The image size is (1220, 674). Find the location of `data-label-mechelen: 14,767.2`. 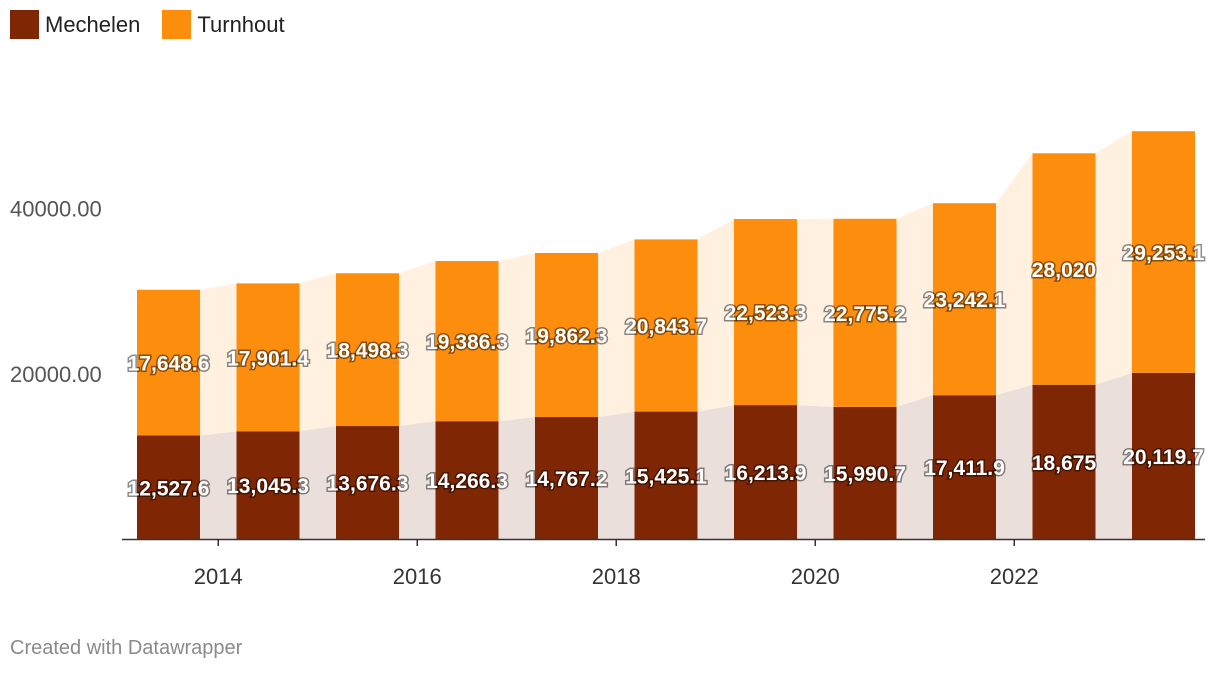

data-label-mechelen: 14,767.2 is located at coordinates (567, 479).